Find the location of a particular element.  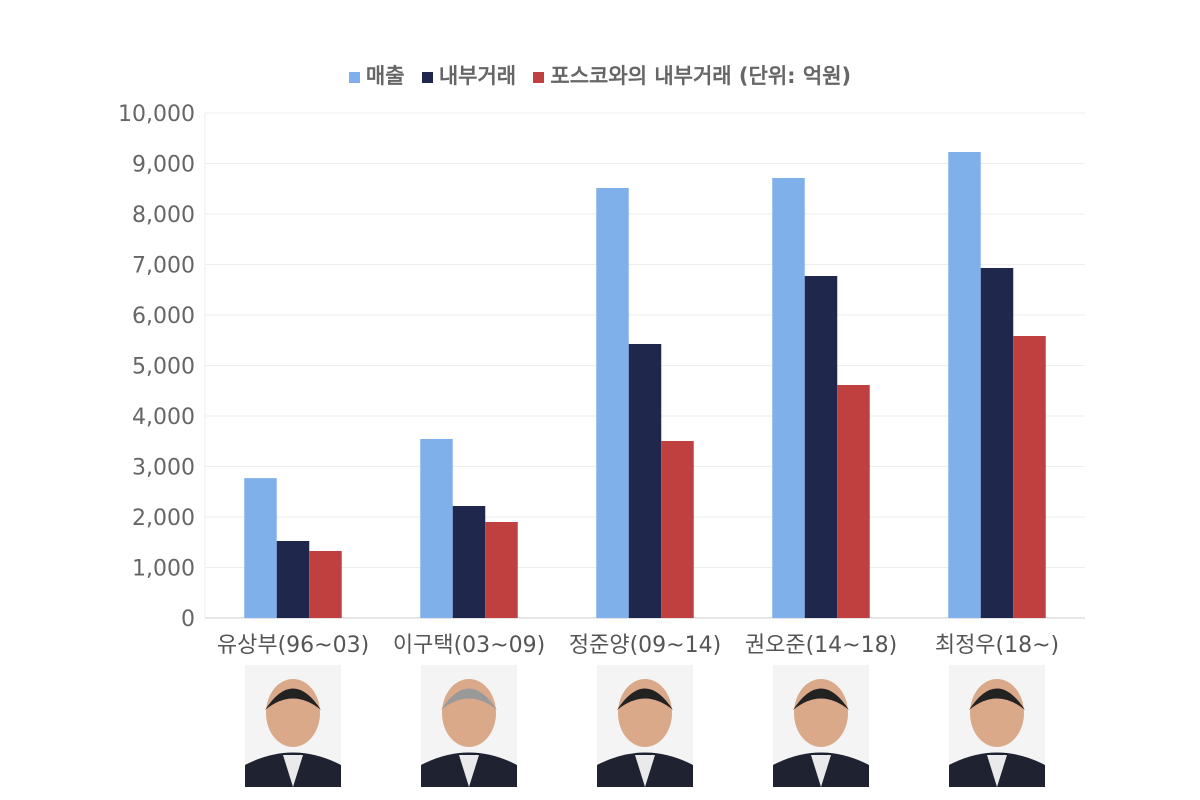

x-tick-label: 유상부(96~03) is located at coordinates (293, 645).